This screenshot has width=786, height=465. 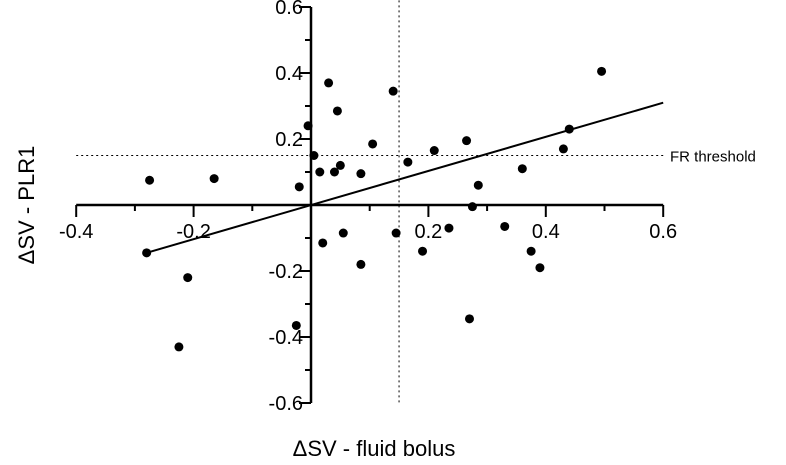 What do you see at coordinates (289, 9) in the screenshot?
I see `y-tick-label: 0.6` at bounding box center [289, 9].